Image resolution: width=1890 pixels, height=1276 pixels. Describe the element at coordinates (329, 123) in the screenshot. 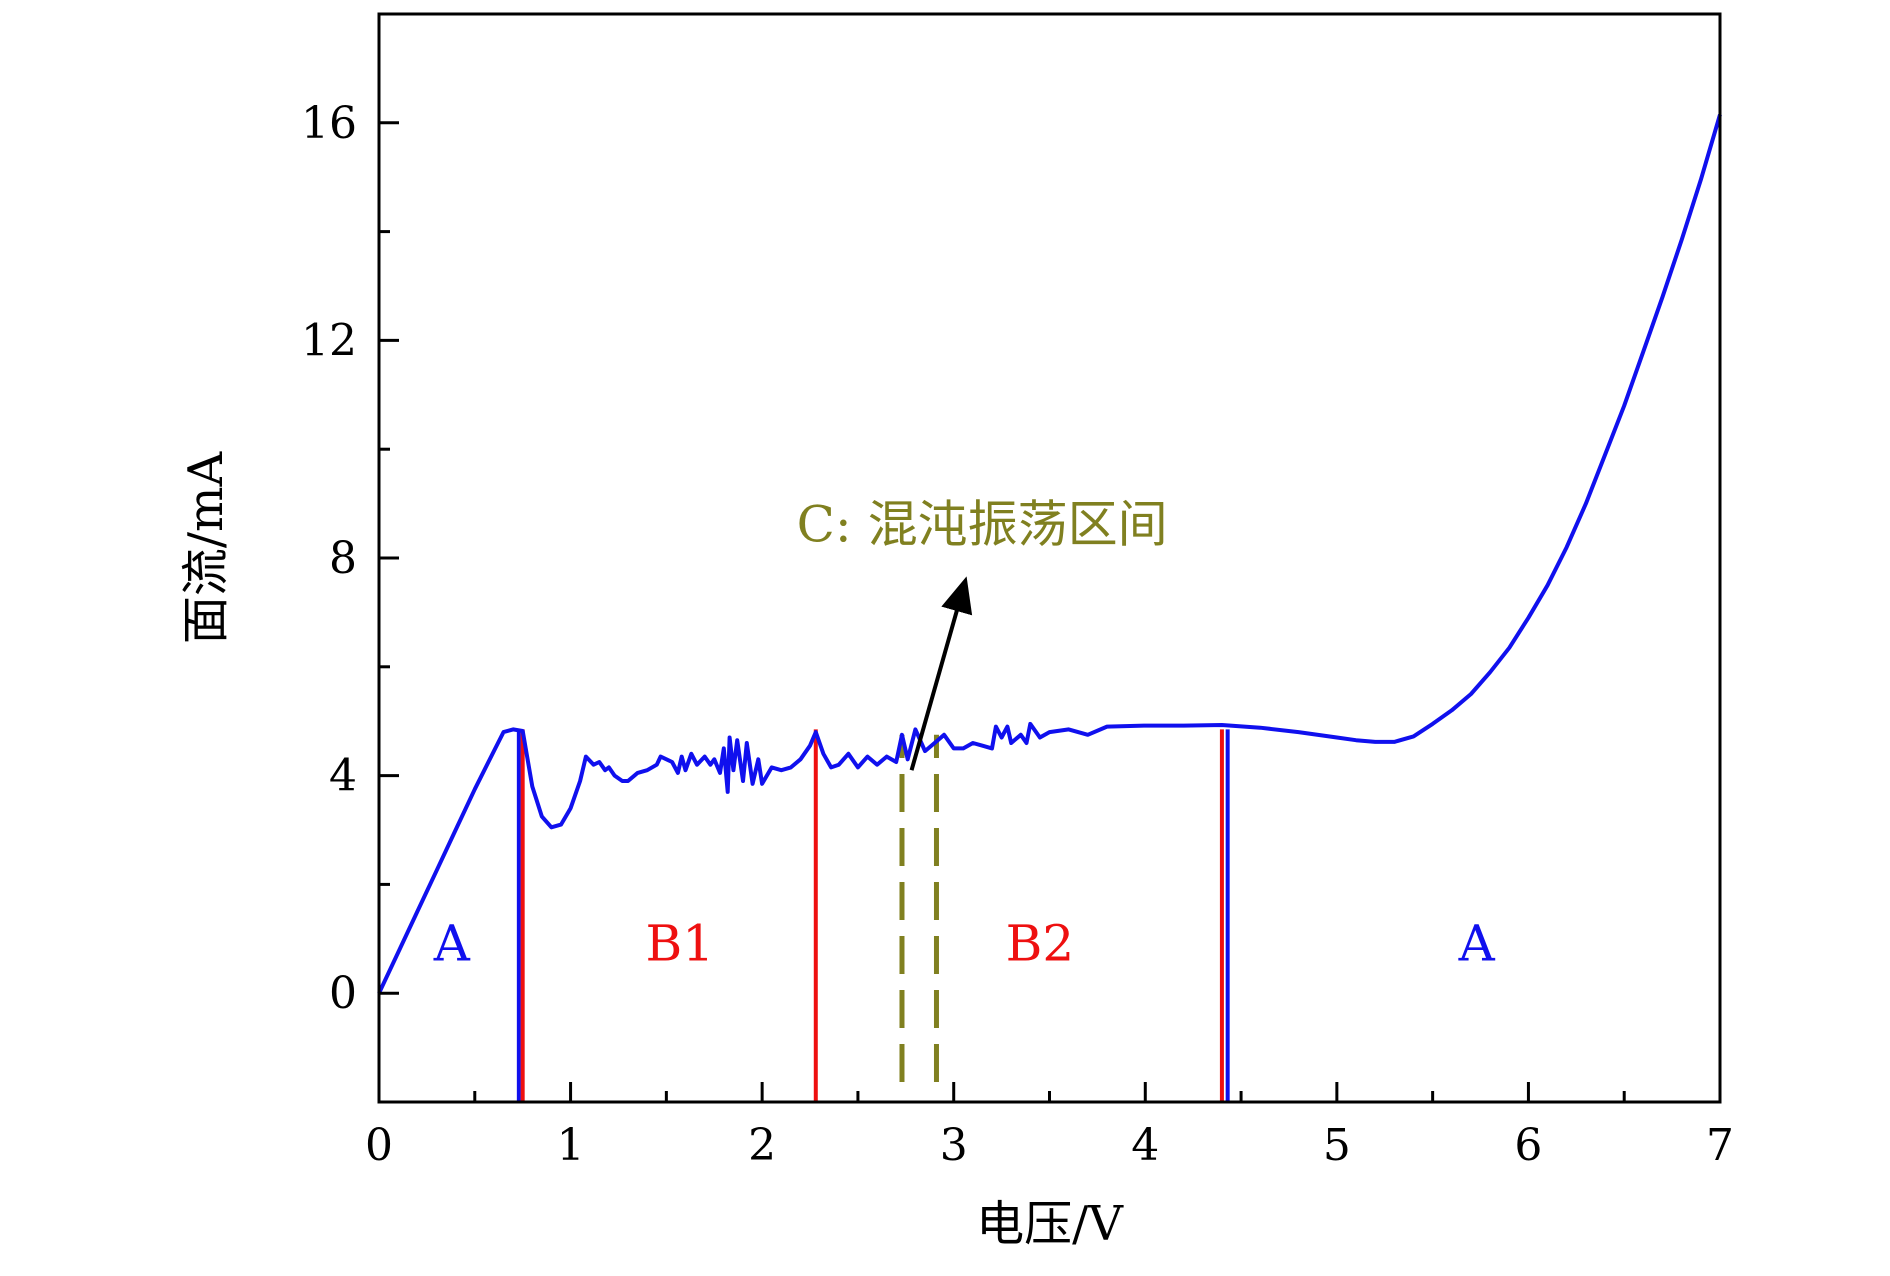

I see `y-tick-label: 16` at that location.